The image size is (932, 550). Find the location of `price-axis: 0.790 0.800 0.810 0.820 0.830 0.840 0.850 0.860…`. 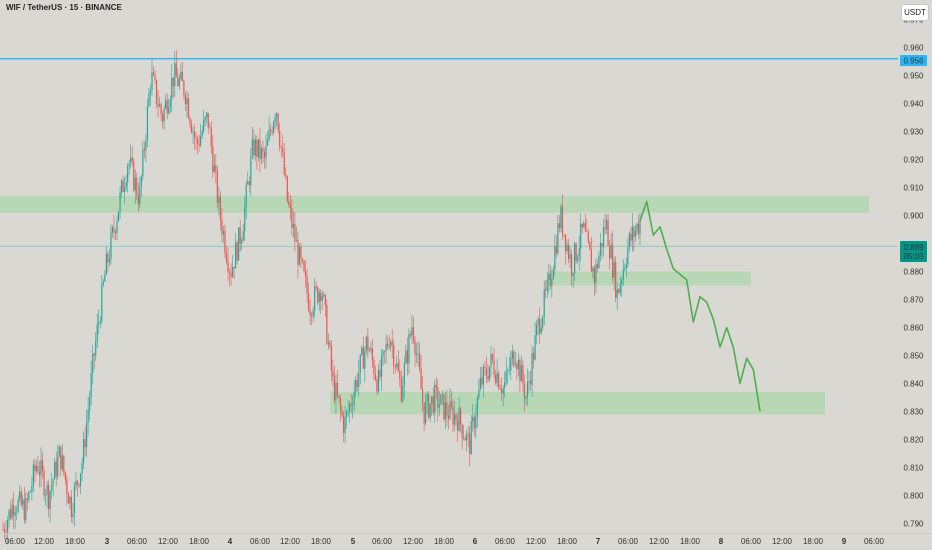

price-axis: 0.790 0.800 0.810 0.820 0.830 0.840 0.850 0.860… is located at coordinates (913, 272).